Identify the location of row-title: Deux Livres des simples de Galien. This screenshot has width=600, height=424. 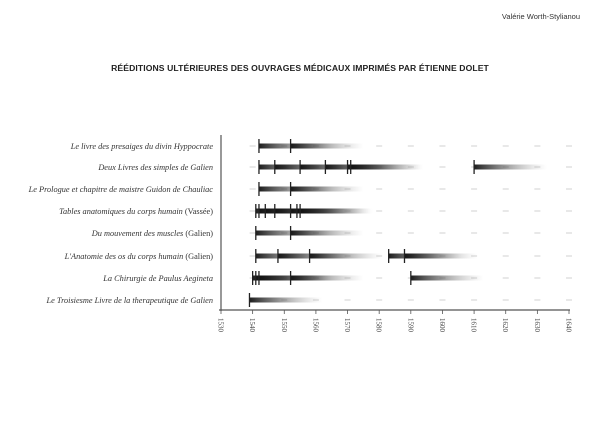
(155, 167).